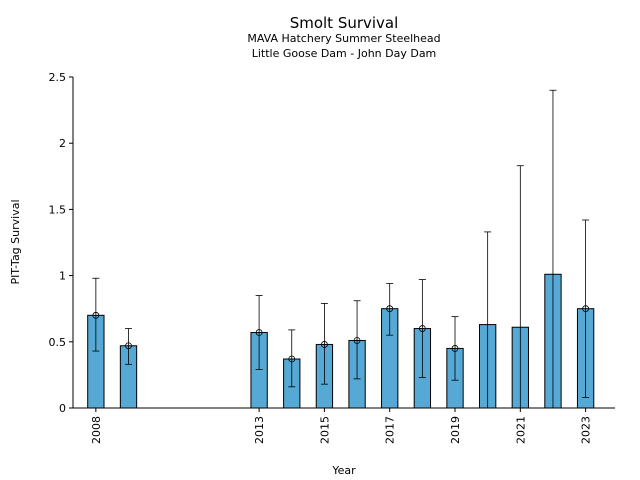 This screenshot has width=640, height=480. Describe the element at coordinates (455, 430) in the screenshot. I see `x-tick-label: 2019` at that location.